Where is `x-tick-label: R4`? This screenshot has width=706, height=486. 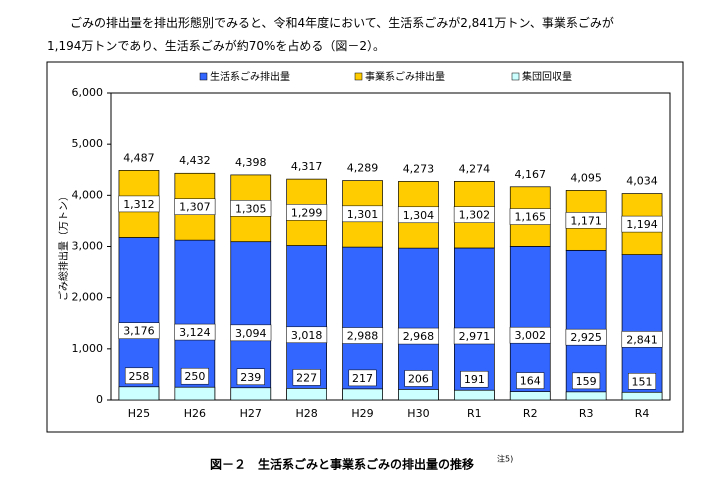 x-tick-label: R4 is located at coordinates (642, 413).